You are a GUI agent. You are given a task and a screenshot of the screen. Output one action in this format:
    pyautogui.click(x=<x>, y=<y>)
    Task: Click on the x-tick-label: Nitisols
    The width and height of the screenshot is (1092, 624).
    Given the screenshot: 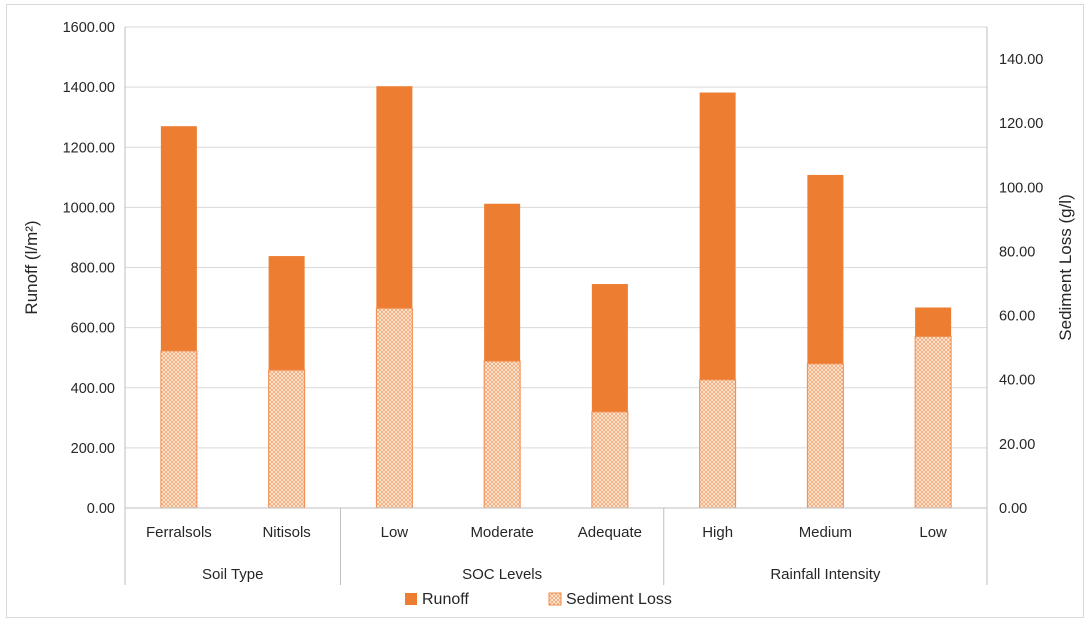 What is the action you would take?
    pyautogui.click(x=286, y=532)
    